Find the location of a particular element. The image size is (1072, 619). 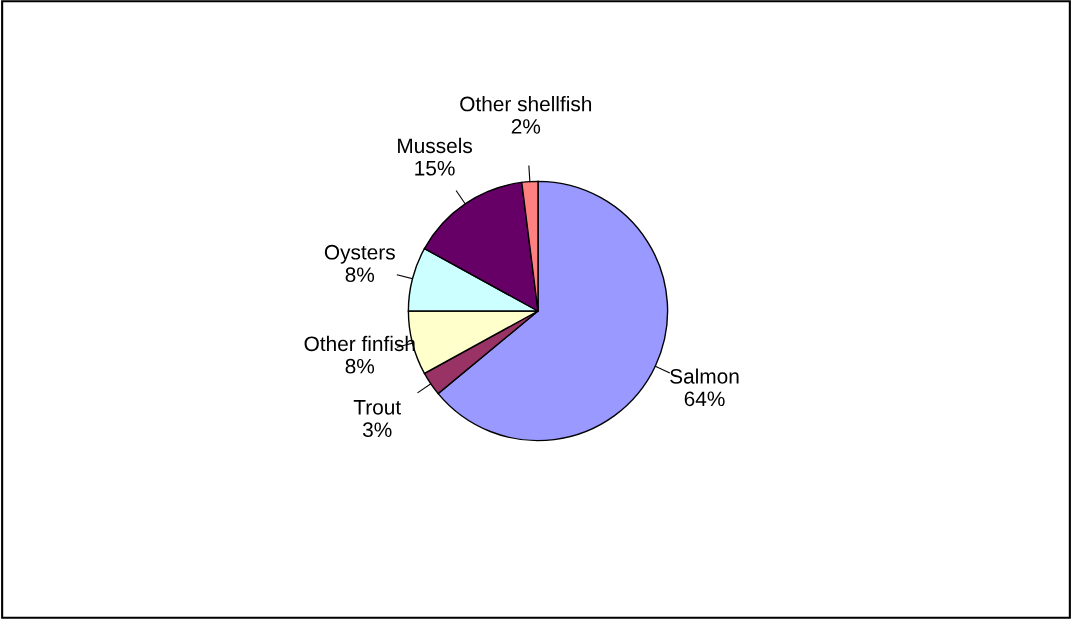

slice-label: Salmon is located at coordinates (704, 376).